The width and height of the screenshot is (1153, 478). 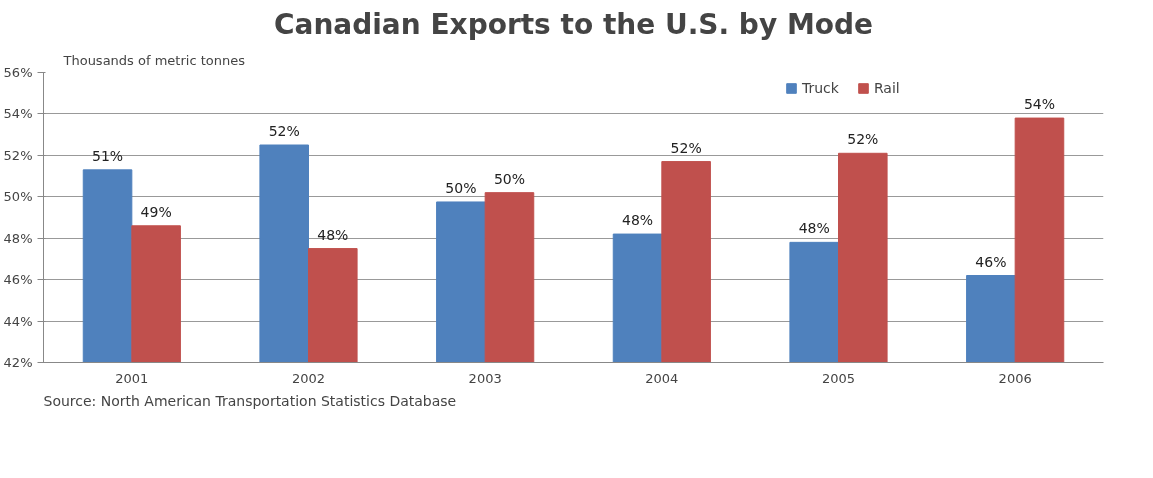 What do you see at coordinates (886, 88) in the screenshot?
I see `legend-label: Rail` at bounding box center [886, 88].